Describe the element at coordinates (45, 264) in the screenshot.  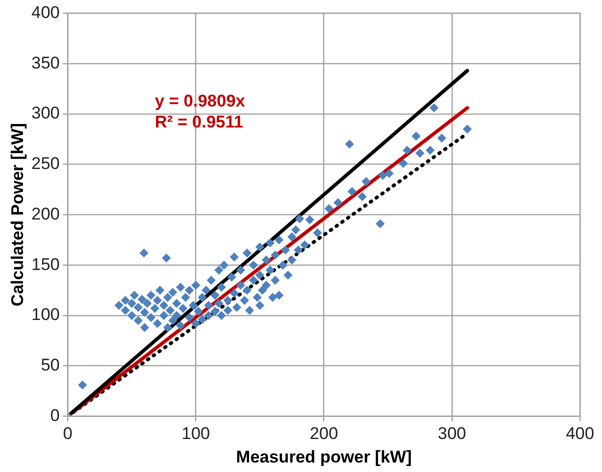
I see `y-tick-label: 150` at that location.